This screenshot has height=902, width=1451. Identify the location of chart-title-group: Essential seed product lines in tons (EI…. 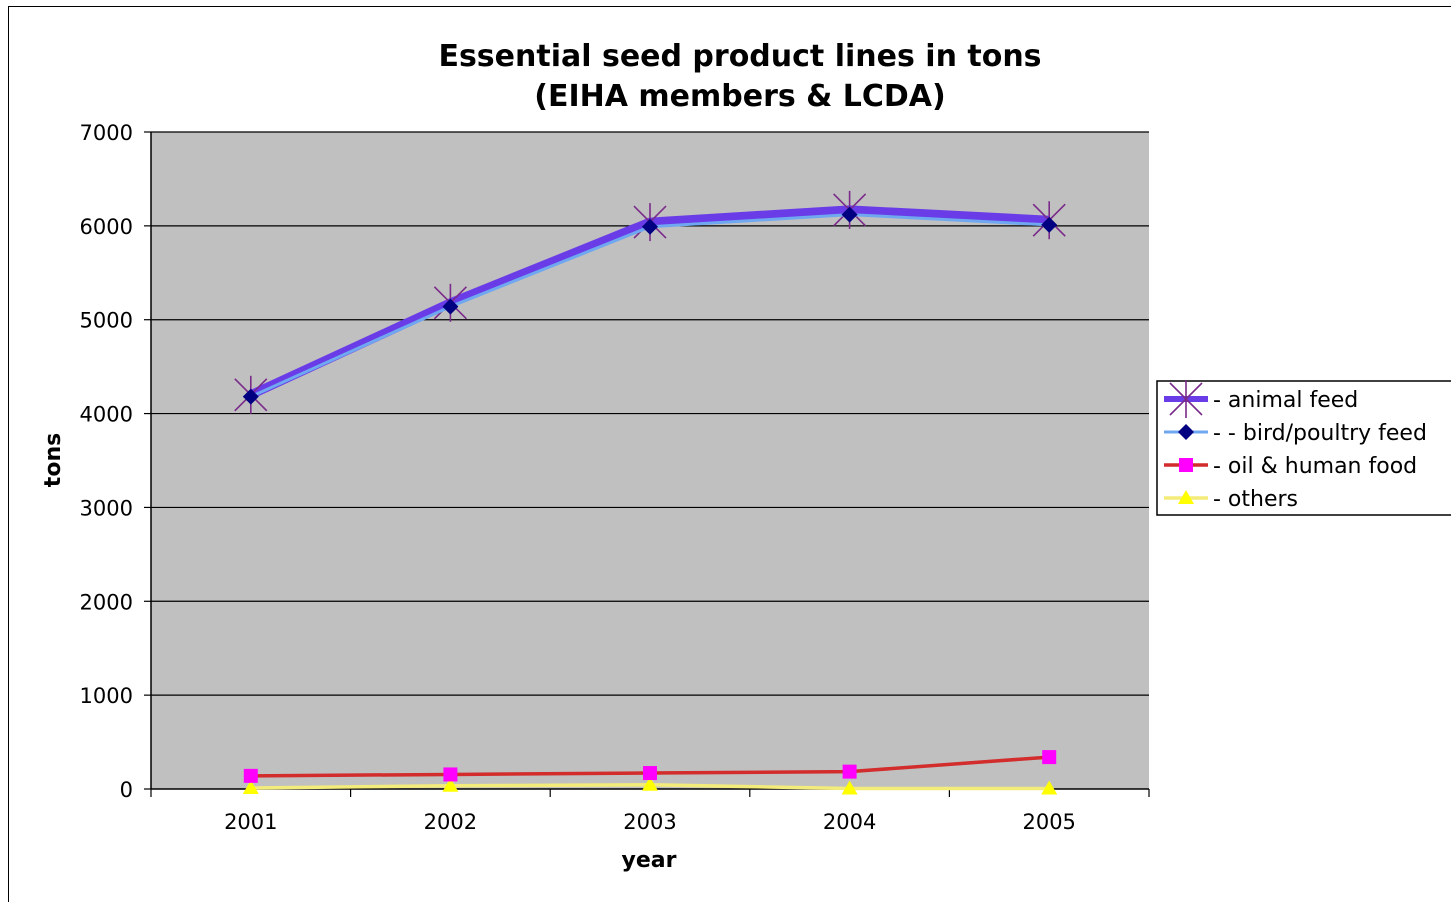
(739, 76).